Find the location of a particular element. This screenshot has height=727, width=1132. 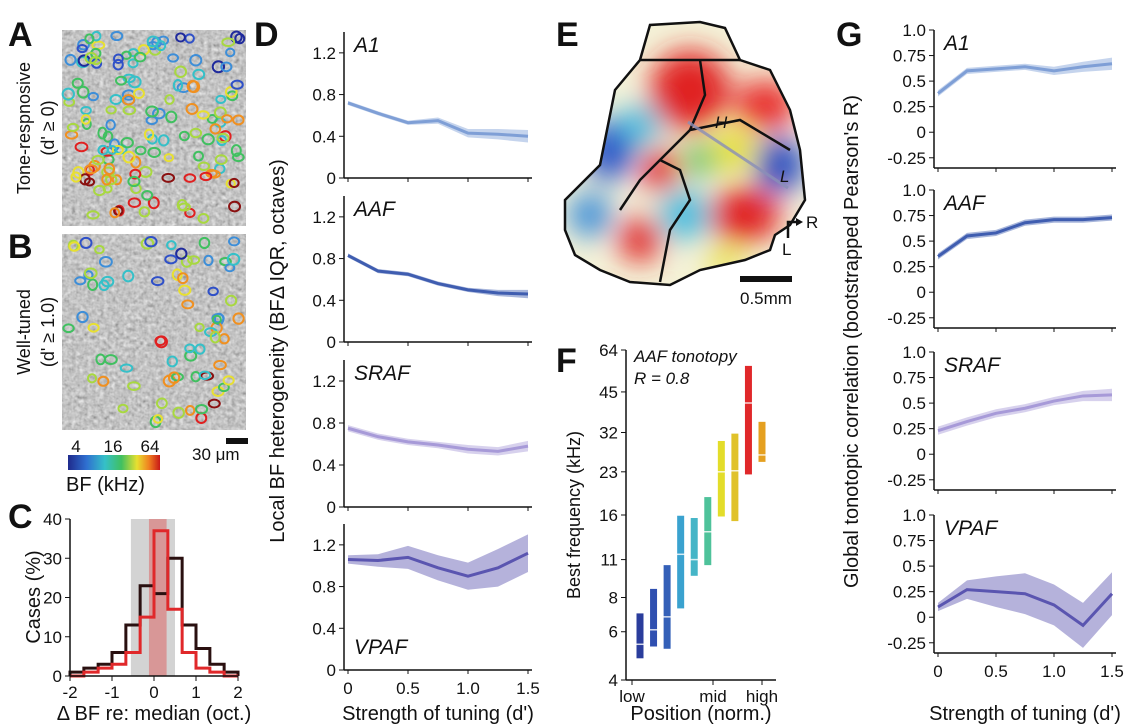

f-xtick-label: low is located at coordinates (632, 696).